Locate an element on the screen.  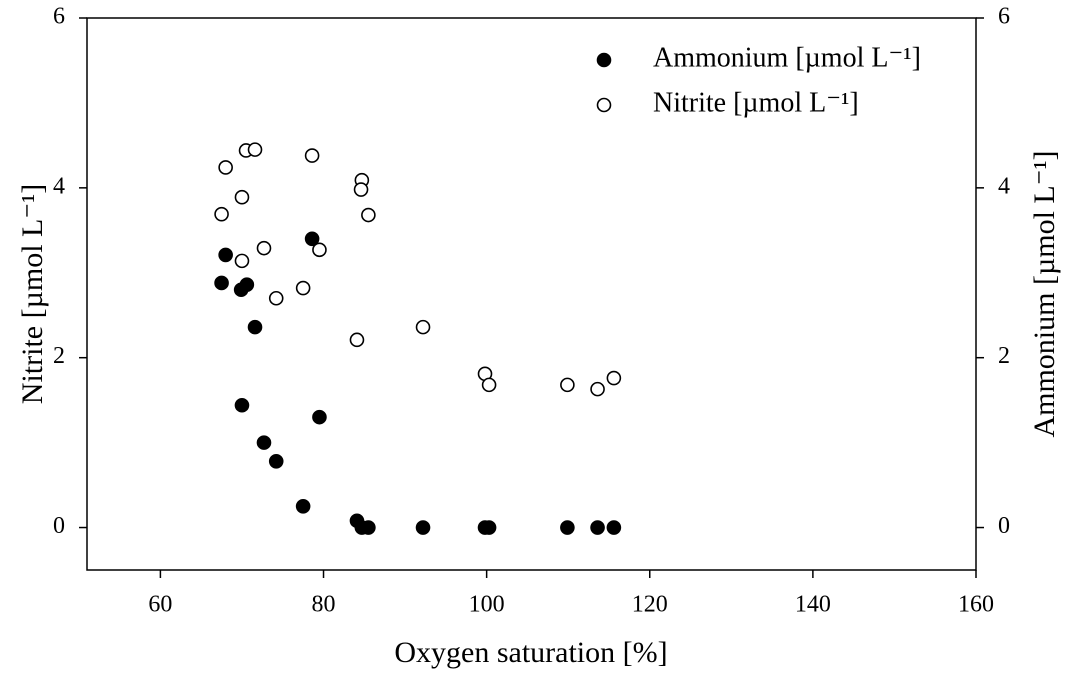
y2-tick-label: 4 is located at coordinates (1004, 186).